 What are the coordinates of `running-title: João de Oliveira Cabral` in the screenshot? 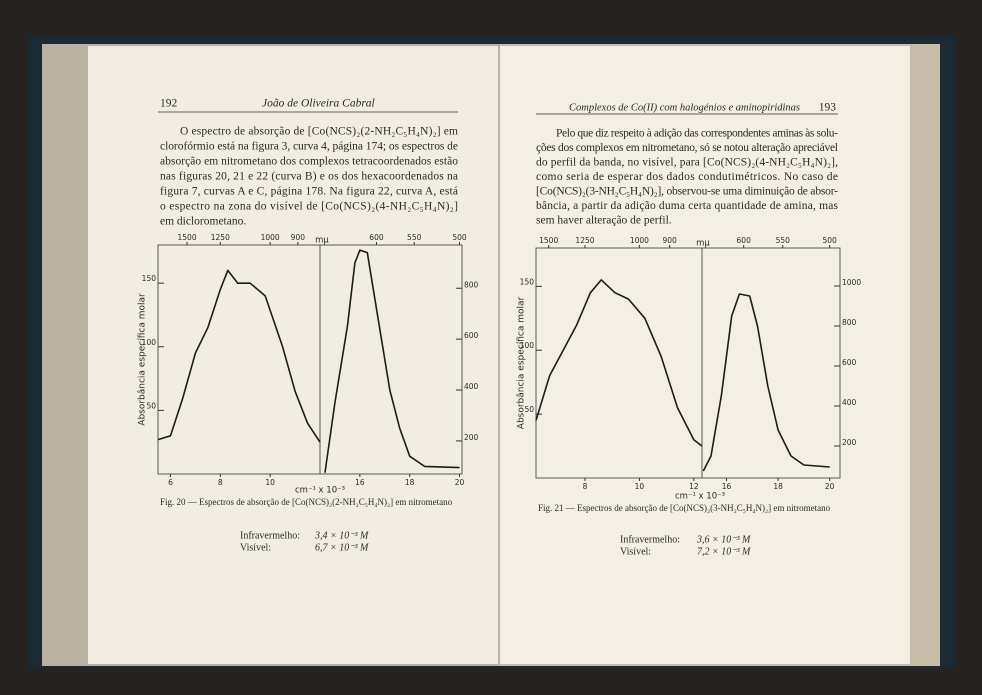 It's located at (318, 104).